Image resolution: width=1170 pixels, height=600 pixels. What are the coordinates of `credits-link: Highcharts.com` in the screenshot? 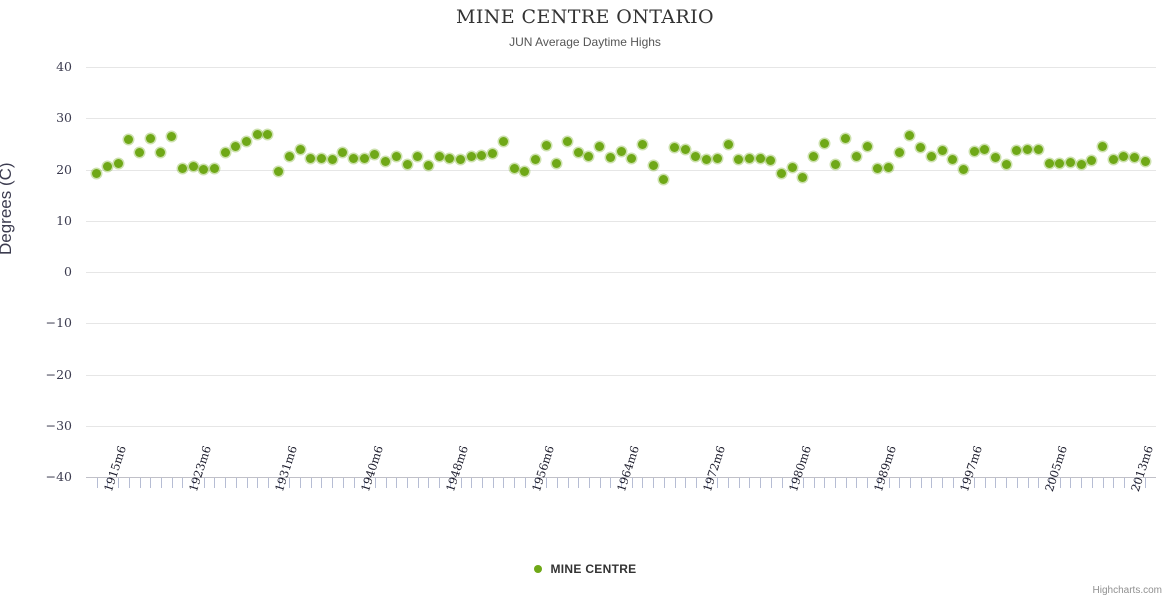 It's located at (1127, 590).